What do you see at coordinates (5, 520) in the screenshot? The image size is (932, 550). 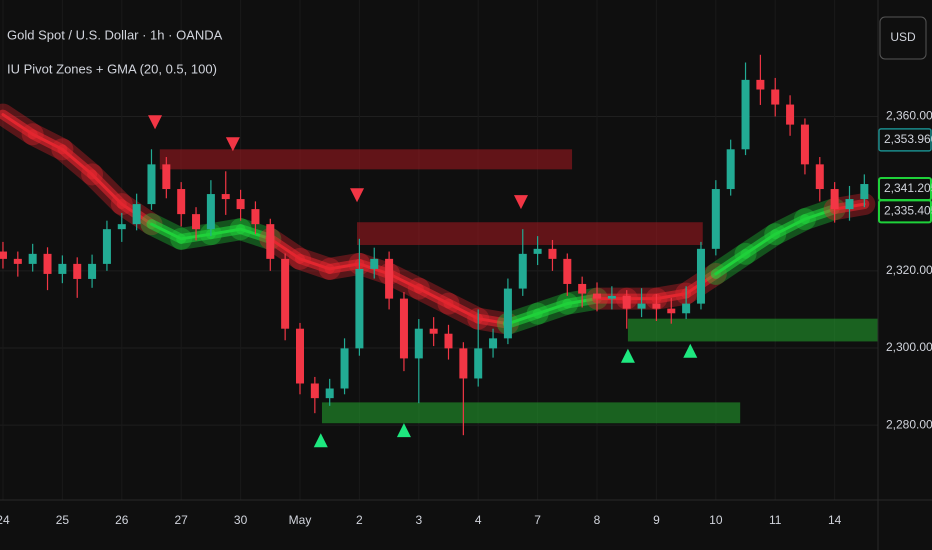 I see `x-tick-label: 24` at bounding box center [5, 520].